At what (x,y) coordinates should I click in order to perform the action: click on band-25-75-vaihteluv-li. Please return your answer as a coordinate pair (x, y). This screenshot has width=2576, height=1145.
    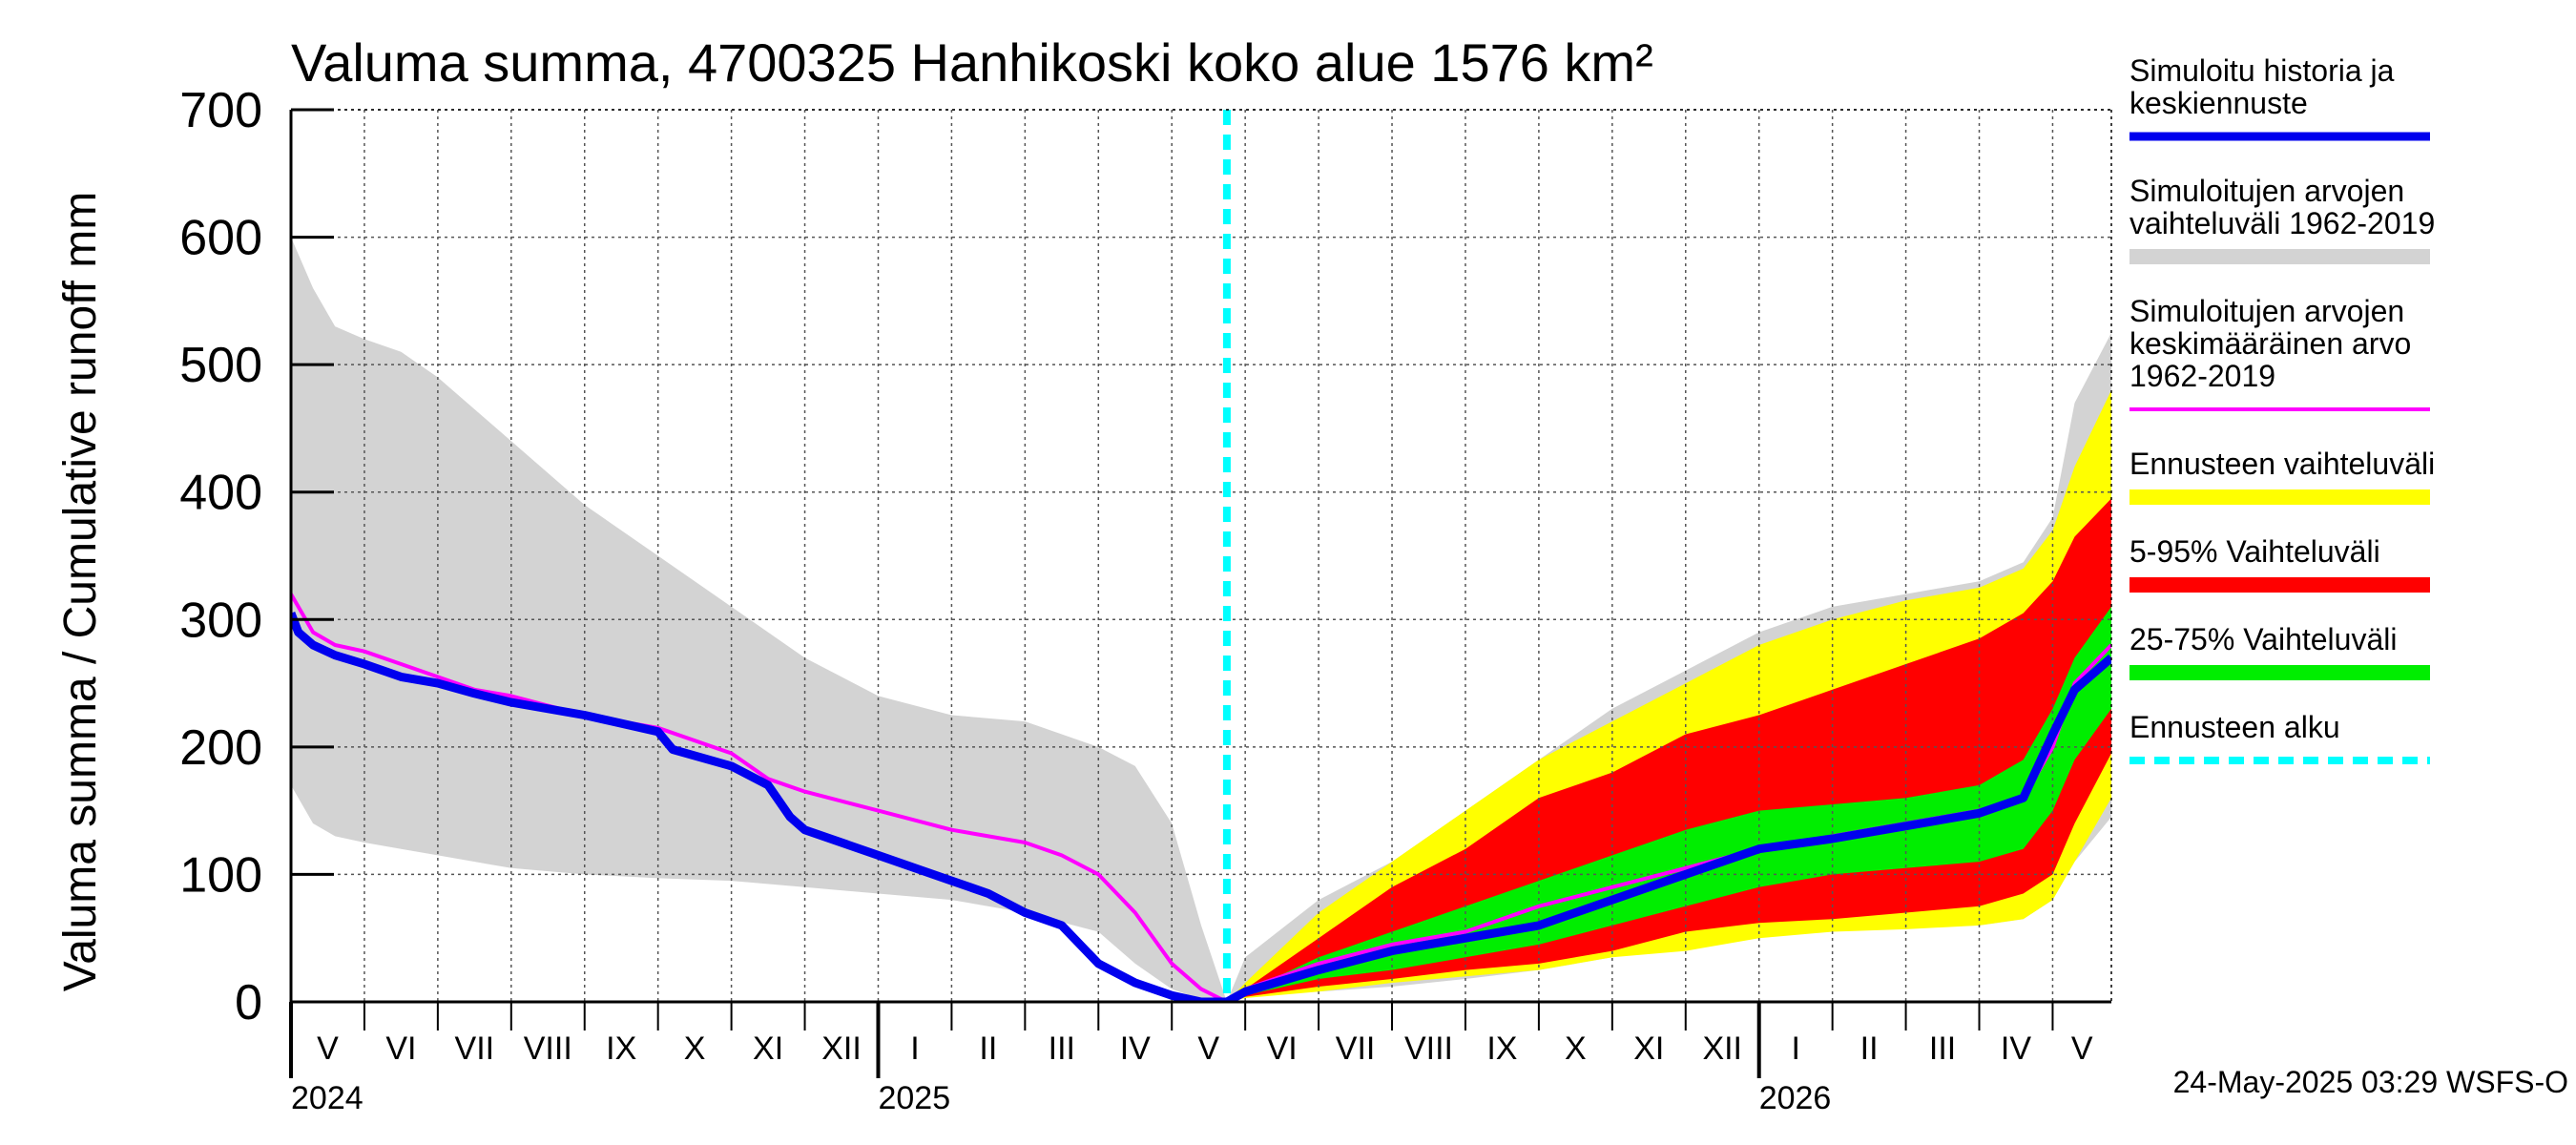
    Looking at the image, I should click on (1668, 804).